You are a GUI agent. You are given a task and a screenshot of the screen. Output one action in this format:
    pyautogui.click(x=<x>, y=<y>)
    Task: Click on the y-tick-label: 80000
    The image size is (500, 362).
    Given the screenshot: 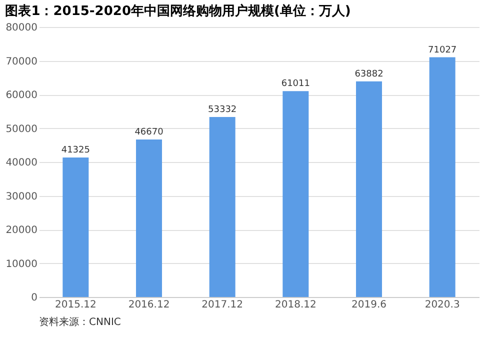 What is the action you would take?
    pyautogui.click(x=22, y=28)
    